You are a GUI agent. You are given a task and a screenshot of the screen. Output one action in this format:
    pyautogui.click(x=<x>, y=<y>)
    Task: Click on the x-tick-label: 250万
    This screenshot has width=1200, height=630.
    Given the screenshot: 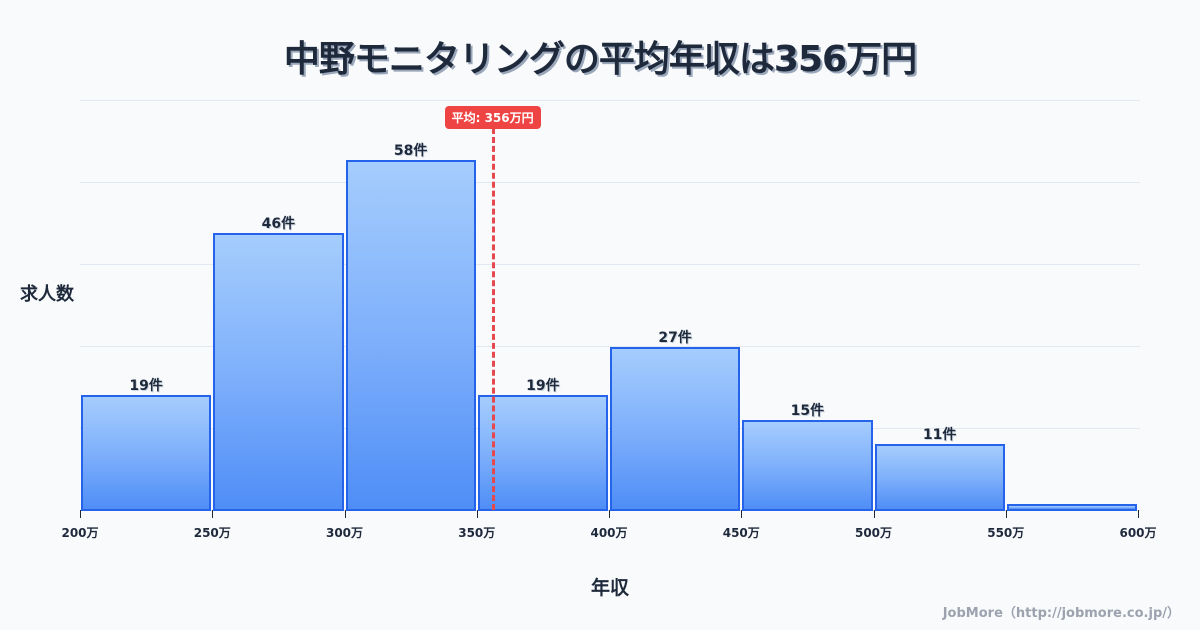 What is the action you would take?
    pyautogui.click(x=212, y=533)
    